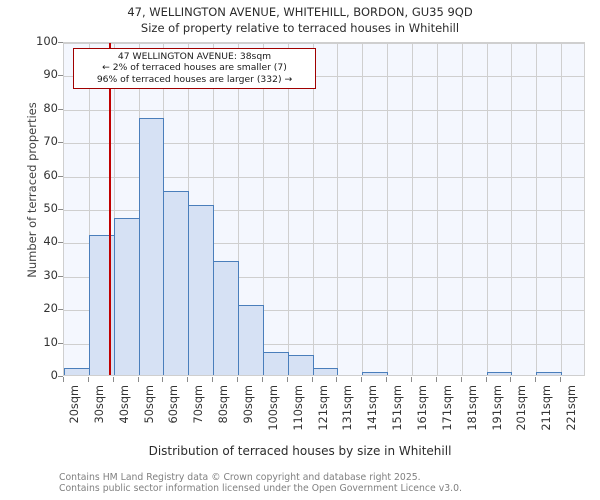 This screenshot has height=500, width=600. Describe the element at coordinates (223, 404) in the screenshot. I see `x-axis-tick-label: 80sqm` at that location.